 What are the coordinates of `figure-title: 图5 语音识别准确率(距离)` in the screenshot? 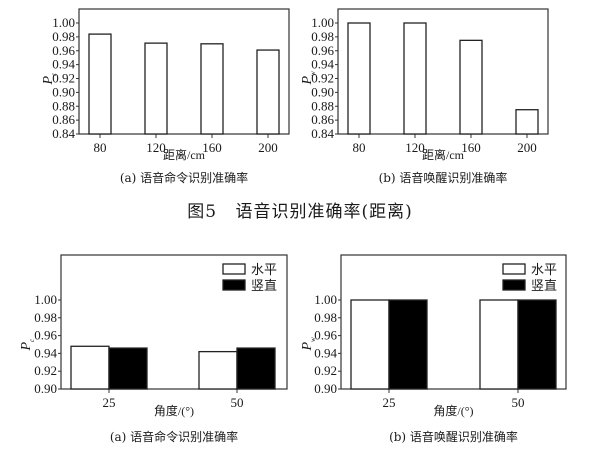 It's located at (300, 209).